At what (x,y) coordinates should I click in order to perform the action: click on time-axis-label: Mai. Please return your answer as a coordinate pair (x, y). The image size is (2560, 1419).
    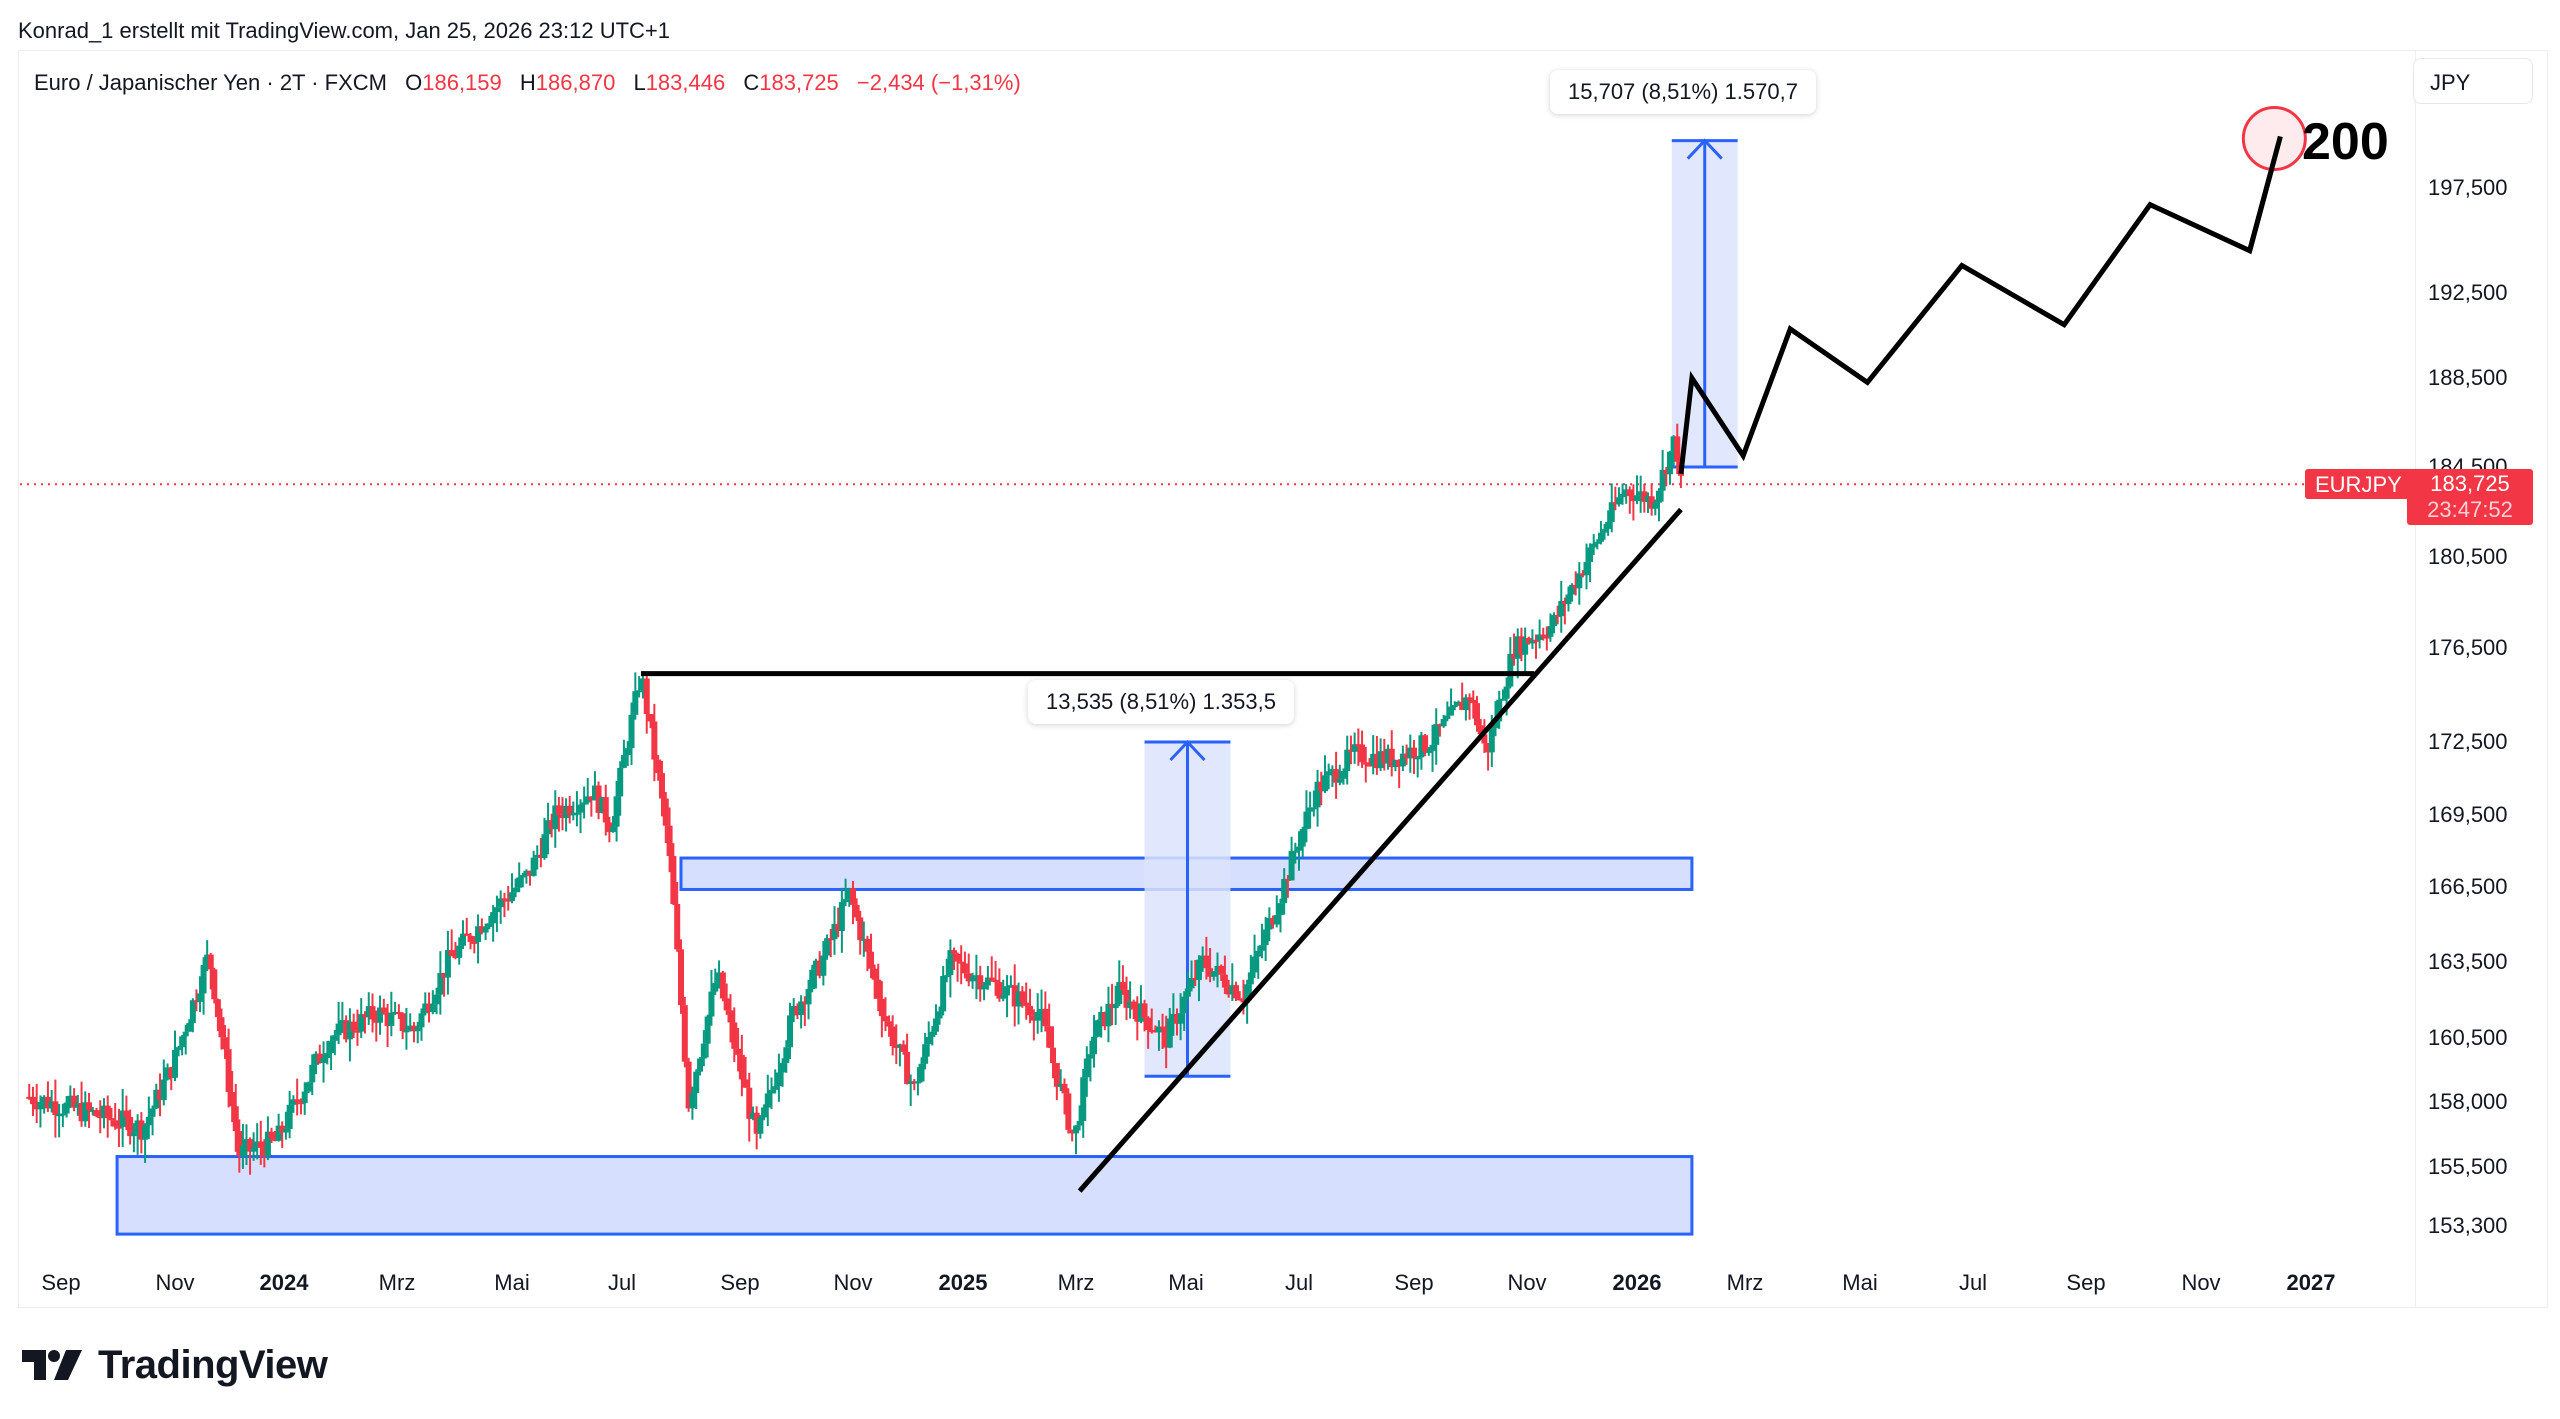
    Looking at the image, I should click on (1860, 1282).